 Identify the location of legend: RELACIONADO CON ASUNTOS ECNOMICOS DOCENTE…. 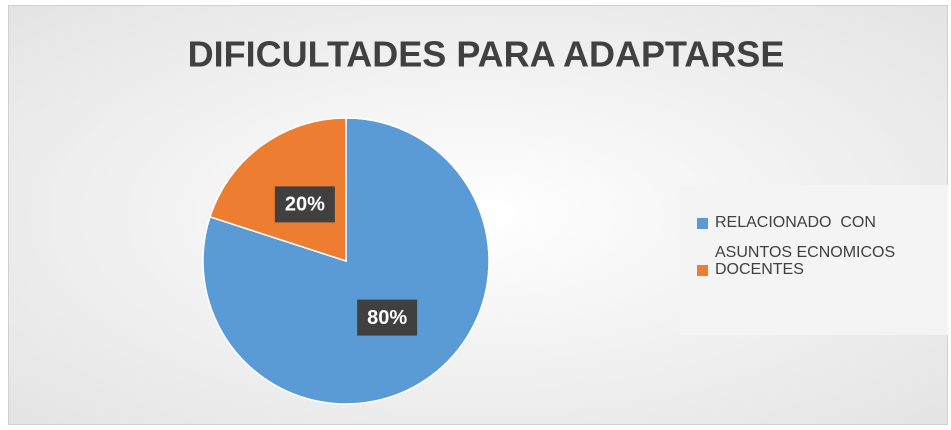
(814, 260).